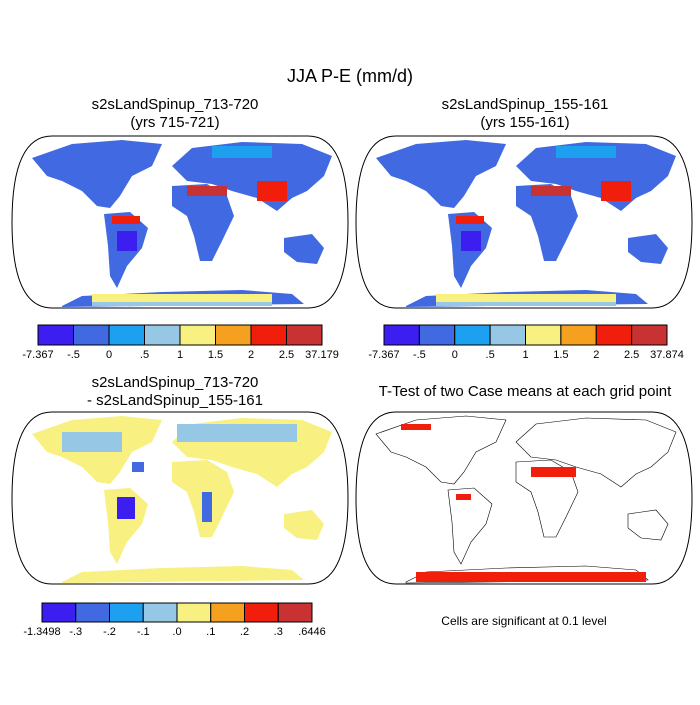  Describe the element at coordinates (525, 104) in the screenshot. I see `panel-title: s2sLandSpinup_155-161` at that location.